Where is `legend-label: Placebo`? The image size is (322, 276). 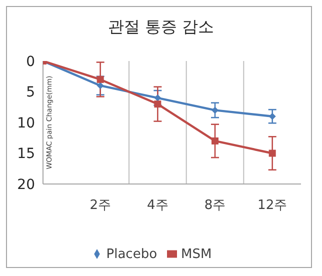 legend-label: Placebo is located at coordinates (132, 254).